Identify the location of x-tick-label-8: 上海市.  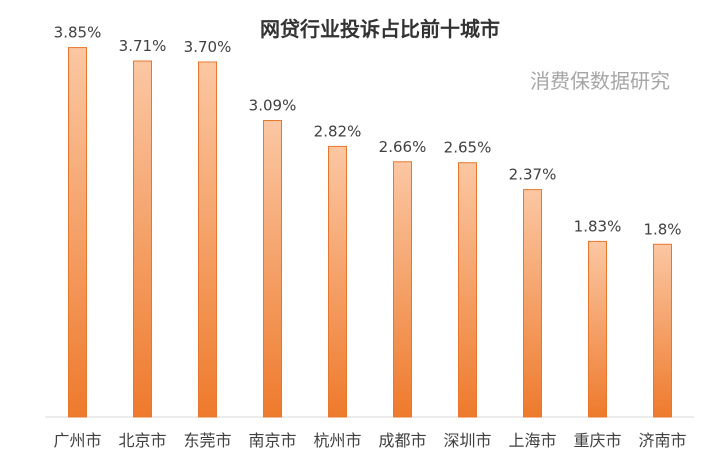
(532, 440).